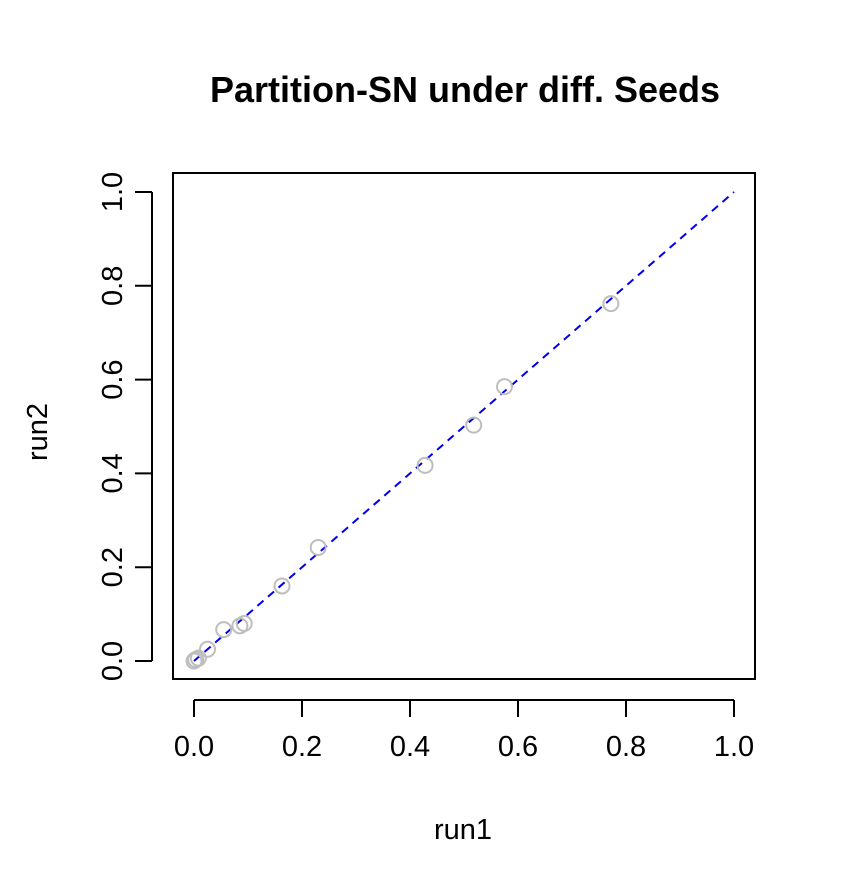  What do you see at coordinates (113, 379) in the screenshot?
I see `y-tick-label: 0.6` at bounding box center [113, 379].